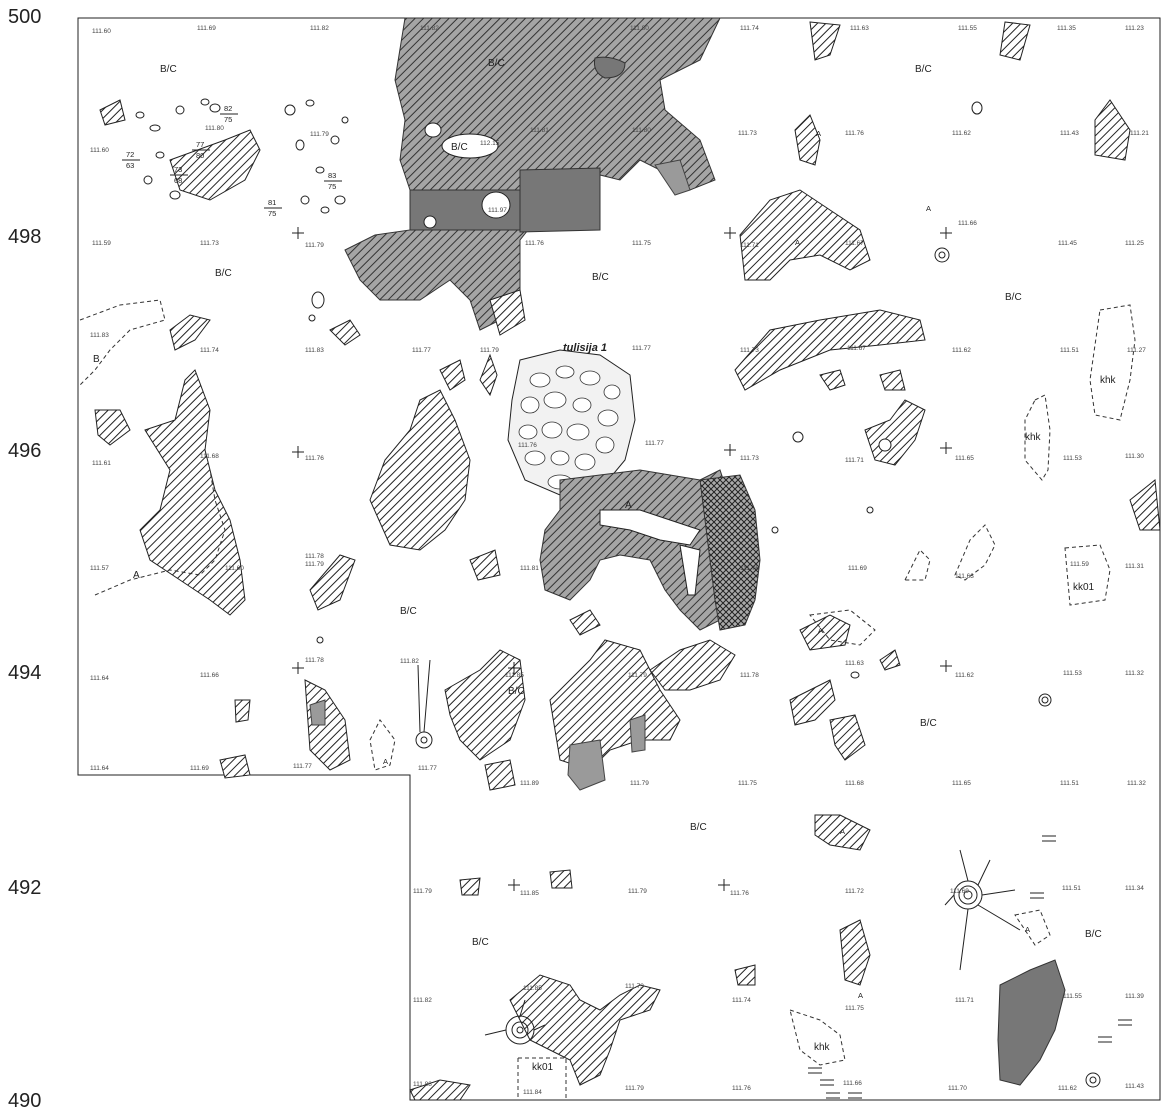  What do you see at coordinates (585, 348) in the screenshot?
I see `tulisija-label: tulisija 1` at bounding box center [585, 348].